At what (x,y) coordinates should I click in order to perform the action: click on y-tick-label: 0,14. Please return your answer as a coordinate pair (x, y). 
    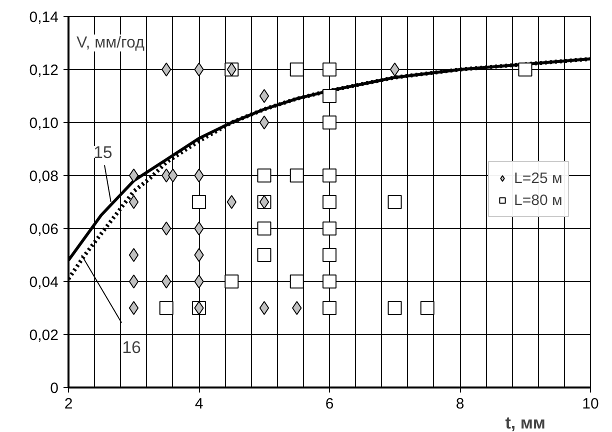
    Looking at the image, I should click on (44, 17).